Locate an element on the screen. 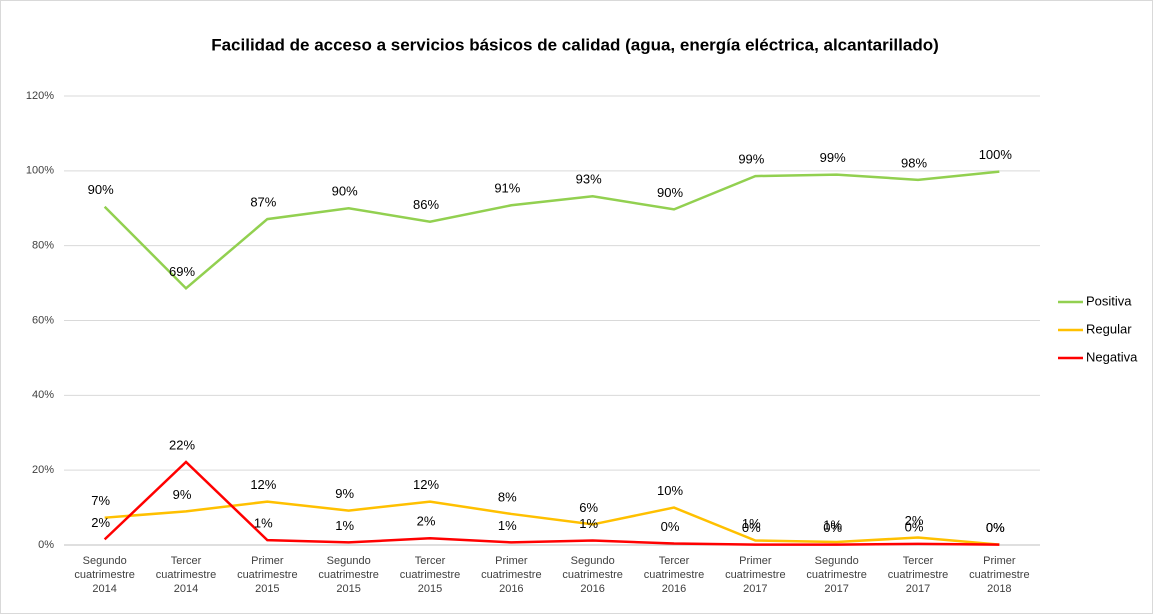 The height and width of the screenshot is (614, 1153). data-label: 69% is located at coordinates (182, 271).